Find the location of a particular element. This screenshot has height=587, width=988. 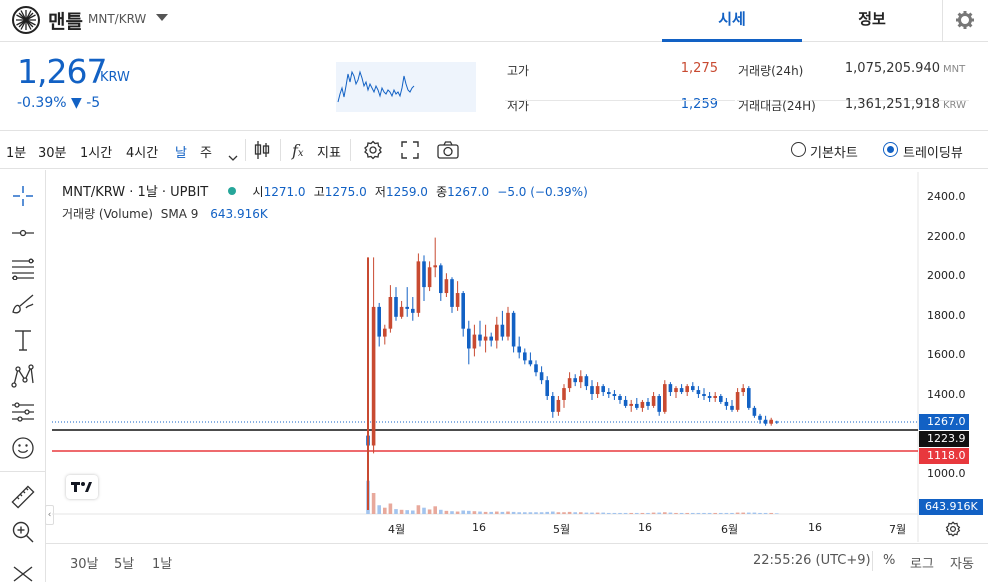

gear-icon is located at coordinates (965, 20).